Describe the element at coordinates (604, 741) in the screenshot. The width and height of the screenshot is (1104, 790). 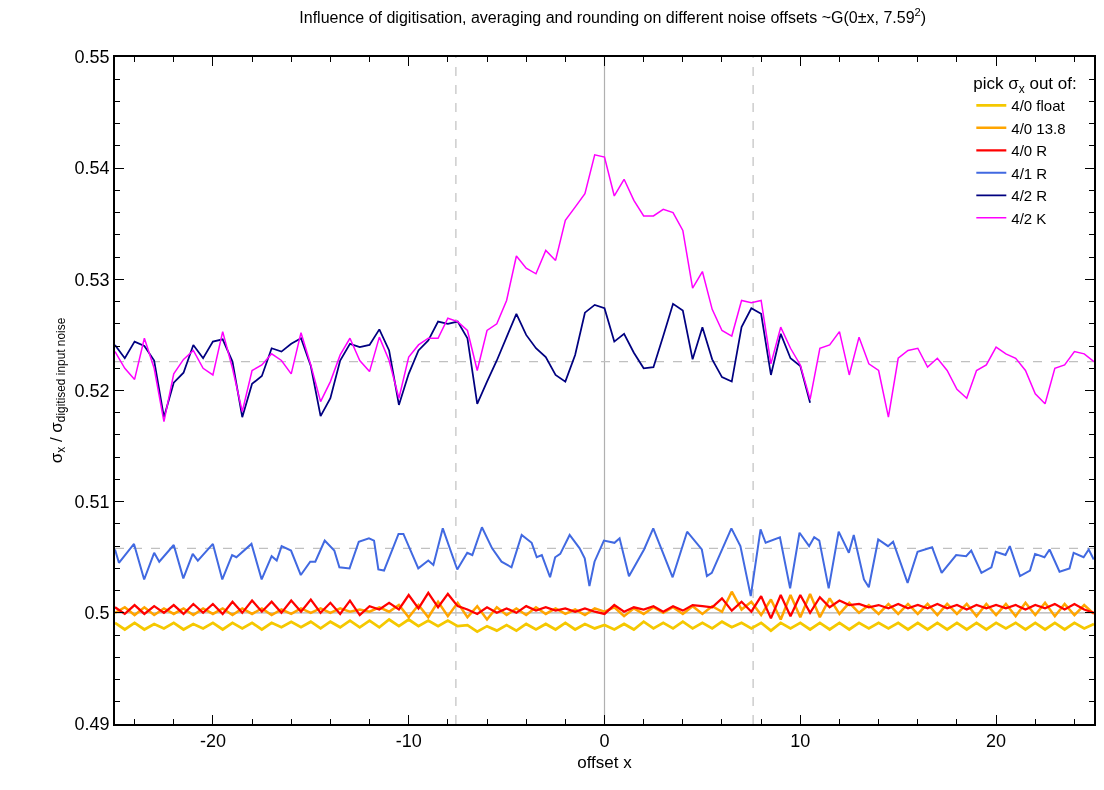
I see `x-tick-label: 0` at that location.